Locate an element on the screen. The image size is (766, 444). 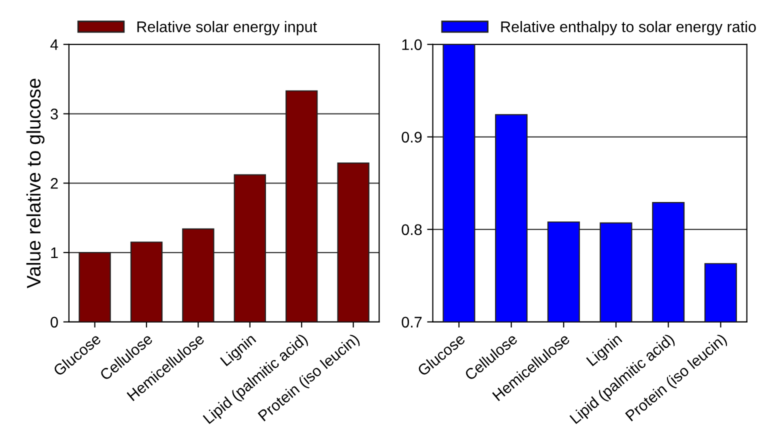
y-tick-label: 0 is located at coordinates (54, 322).